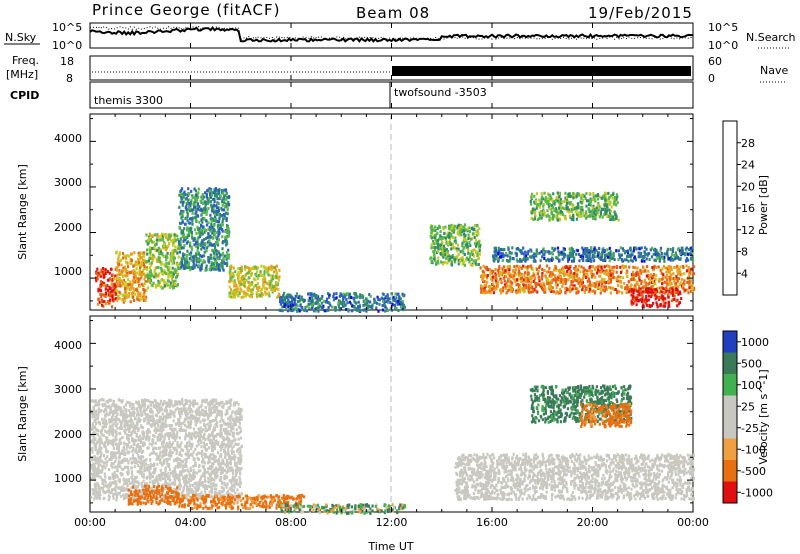 The image size is (800, 554). What do you see at coordinates (763, 205) in the screenshot?
I see `power-colorbar-label: Power [dB]` at bounding box center [763, 205].